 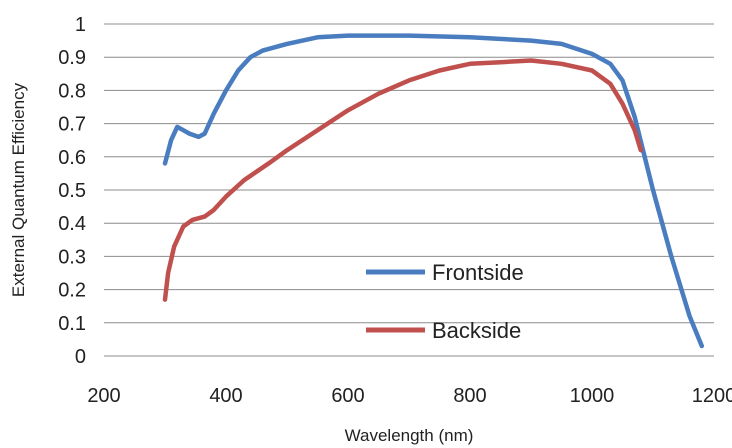 What do you see at coordinates (72, 291) in the screenshot?
I see `y-tick-label: 0.2` at bounding box center [72, 291].